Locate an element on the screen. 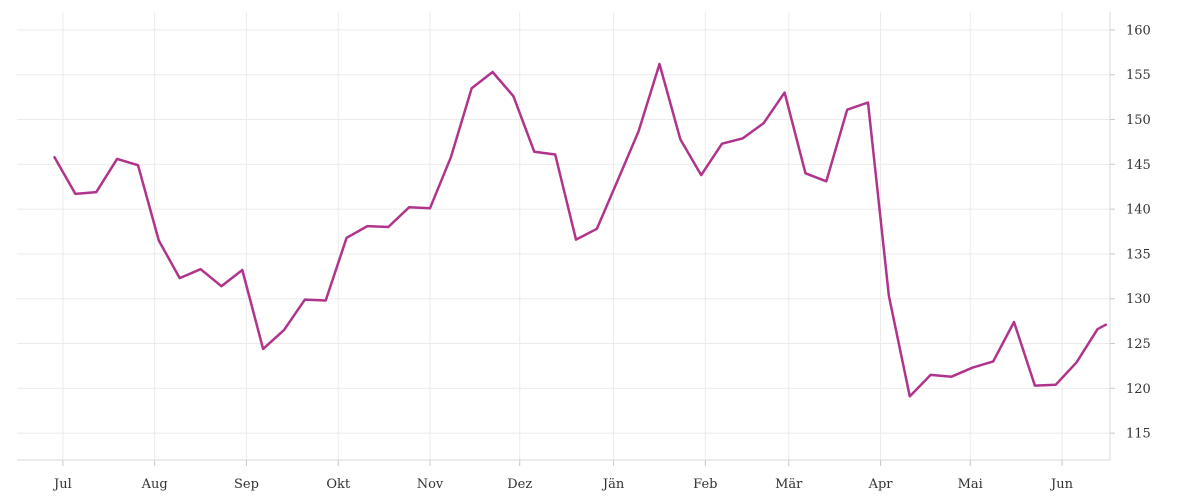 This screenshot has height=504, width=1200. x-tick-label: Aug is located at coordinates (154, 484).